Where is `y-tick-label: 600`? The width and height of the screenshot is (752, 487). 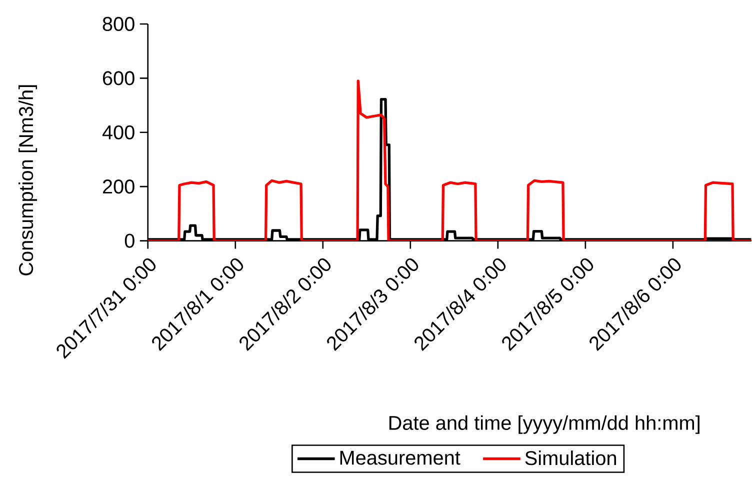 y-tick-label: 600 is located at coordinates (118, 78).